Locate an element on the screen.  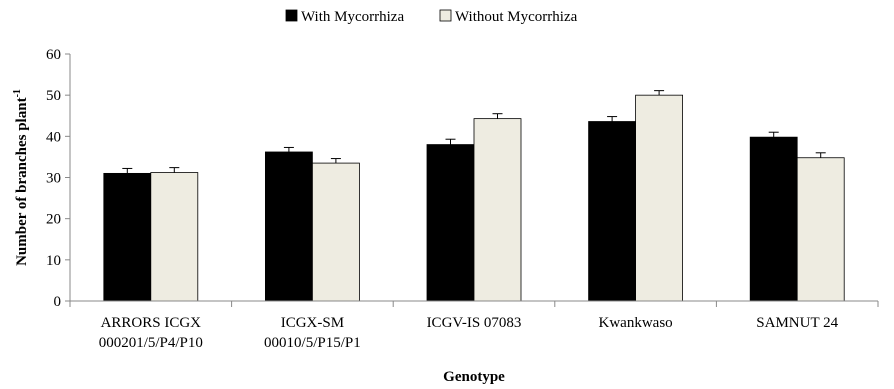
x-axis-title: Genotype is located at coordinates (474, 377).